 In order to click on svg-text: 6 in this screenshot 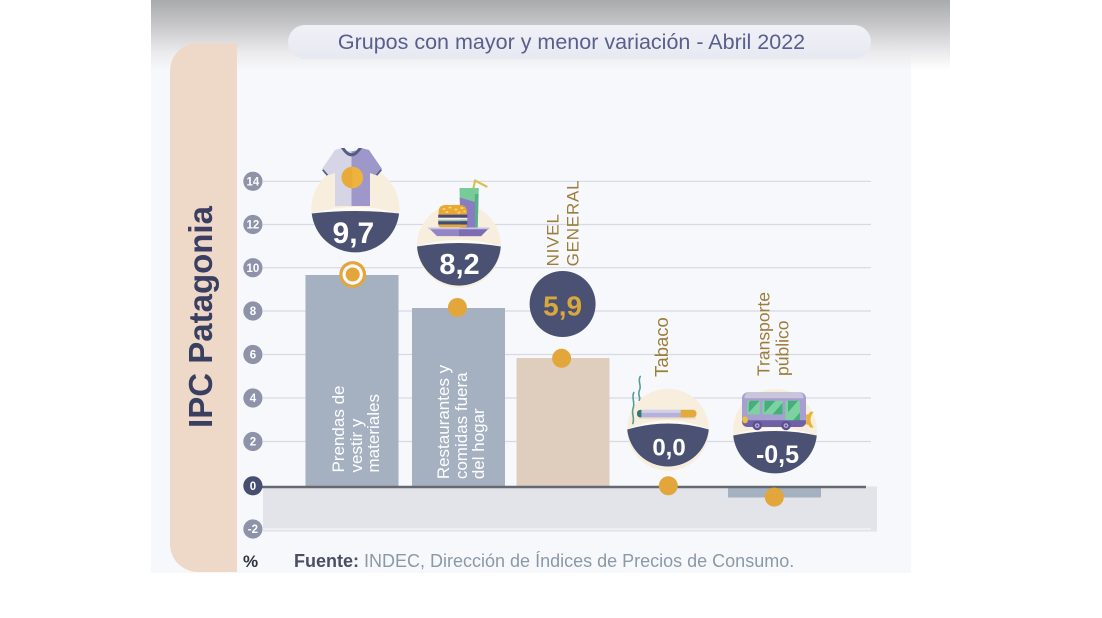, I will do `click(253, 356)`.